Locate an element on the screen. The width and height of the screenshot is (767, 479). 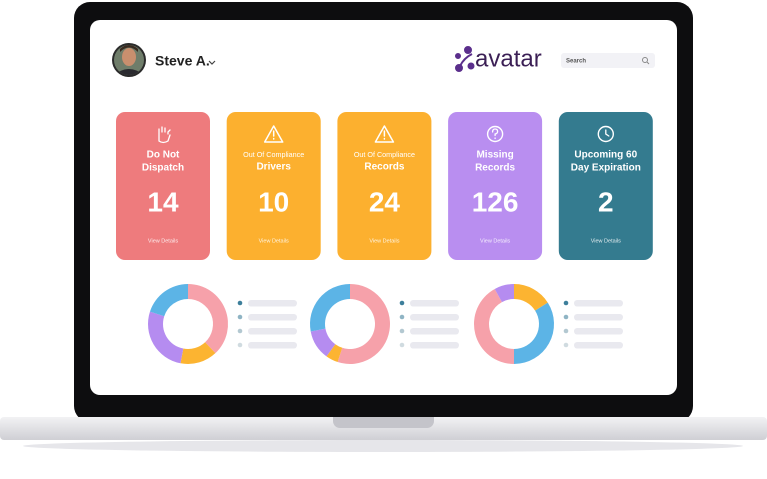
help-mark is located at coordinates (495, 134).